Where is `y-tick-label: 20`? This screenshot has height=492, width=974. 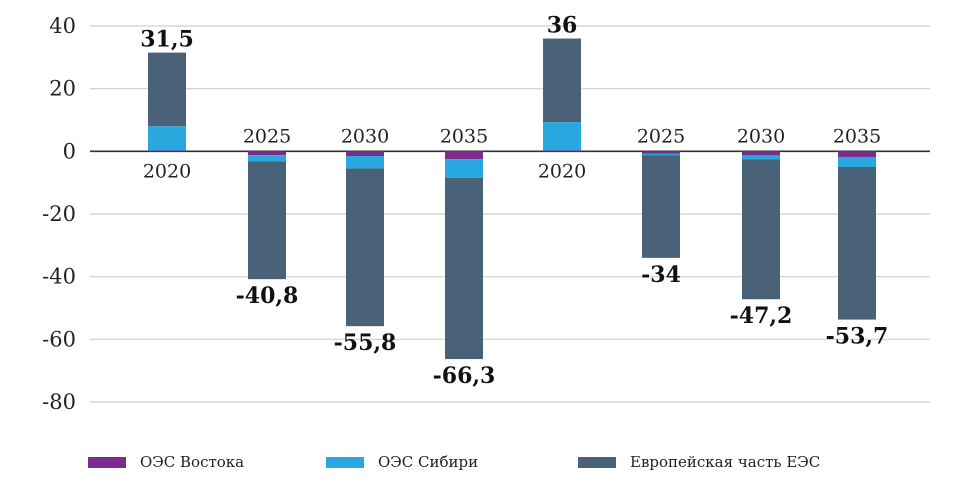 y-tick-label: 20 is located at coordinates (62, 89).